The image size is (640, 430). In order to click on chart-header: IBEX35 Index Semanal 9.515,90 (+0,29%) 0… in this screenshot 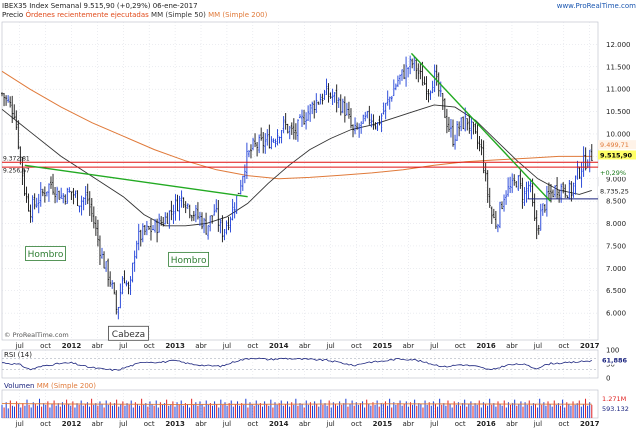, I will do `click(100, 6)`.